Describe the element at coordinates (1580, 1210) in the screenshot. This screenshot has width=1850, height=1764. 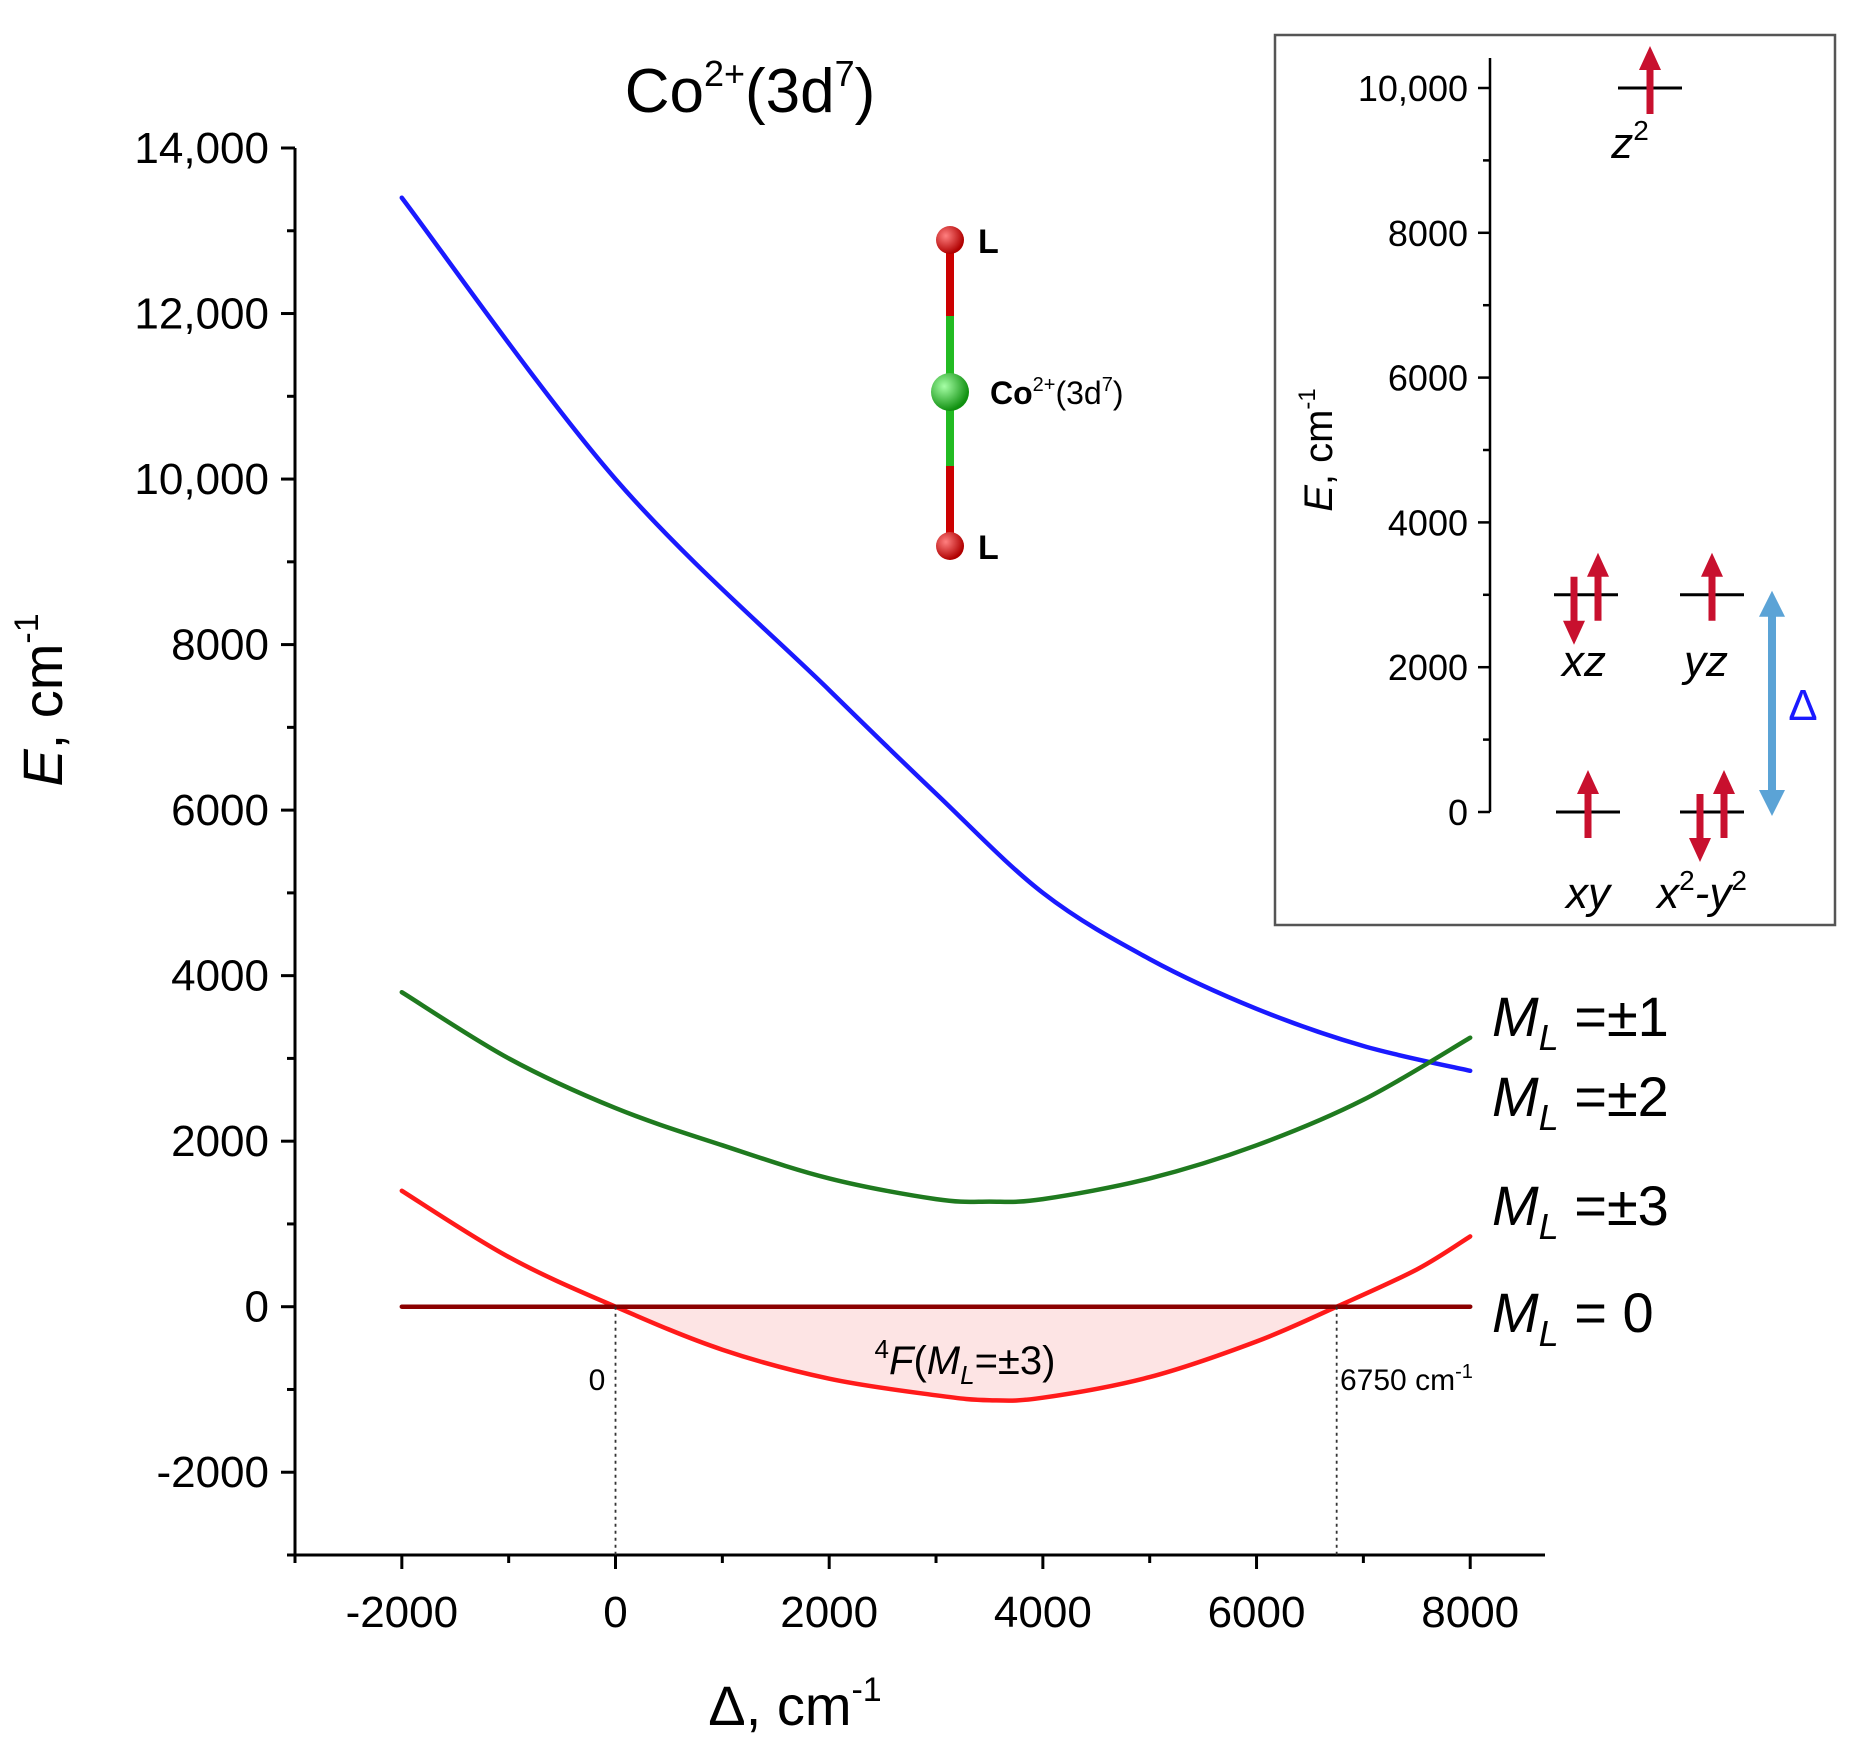
I see `curve-label-ml-pm3: ML =±3` at that location.